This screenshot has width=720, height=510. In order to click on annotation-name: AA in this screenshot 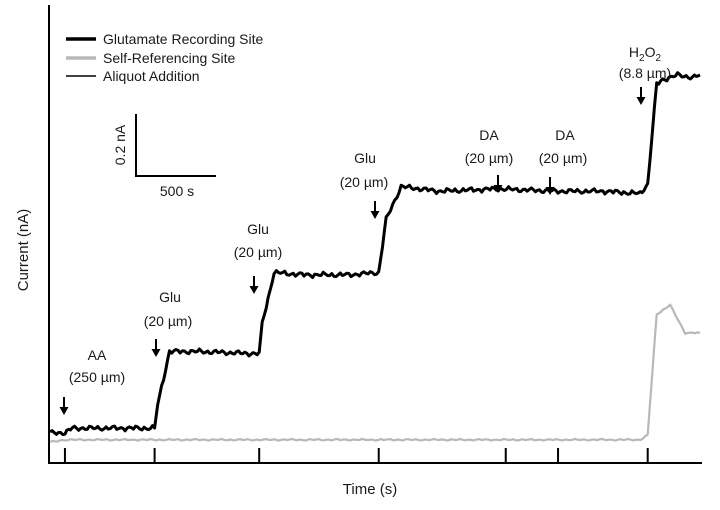, I will do `click(97, 355)`.